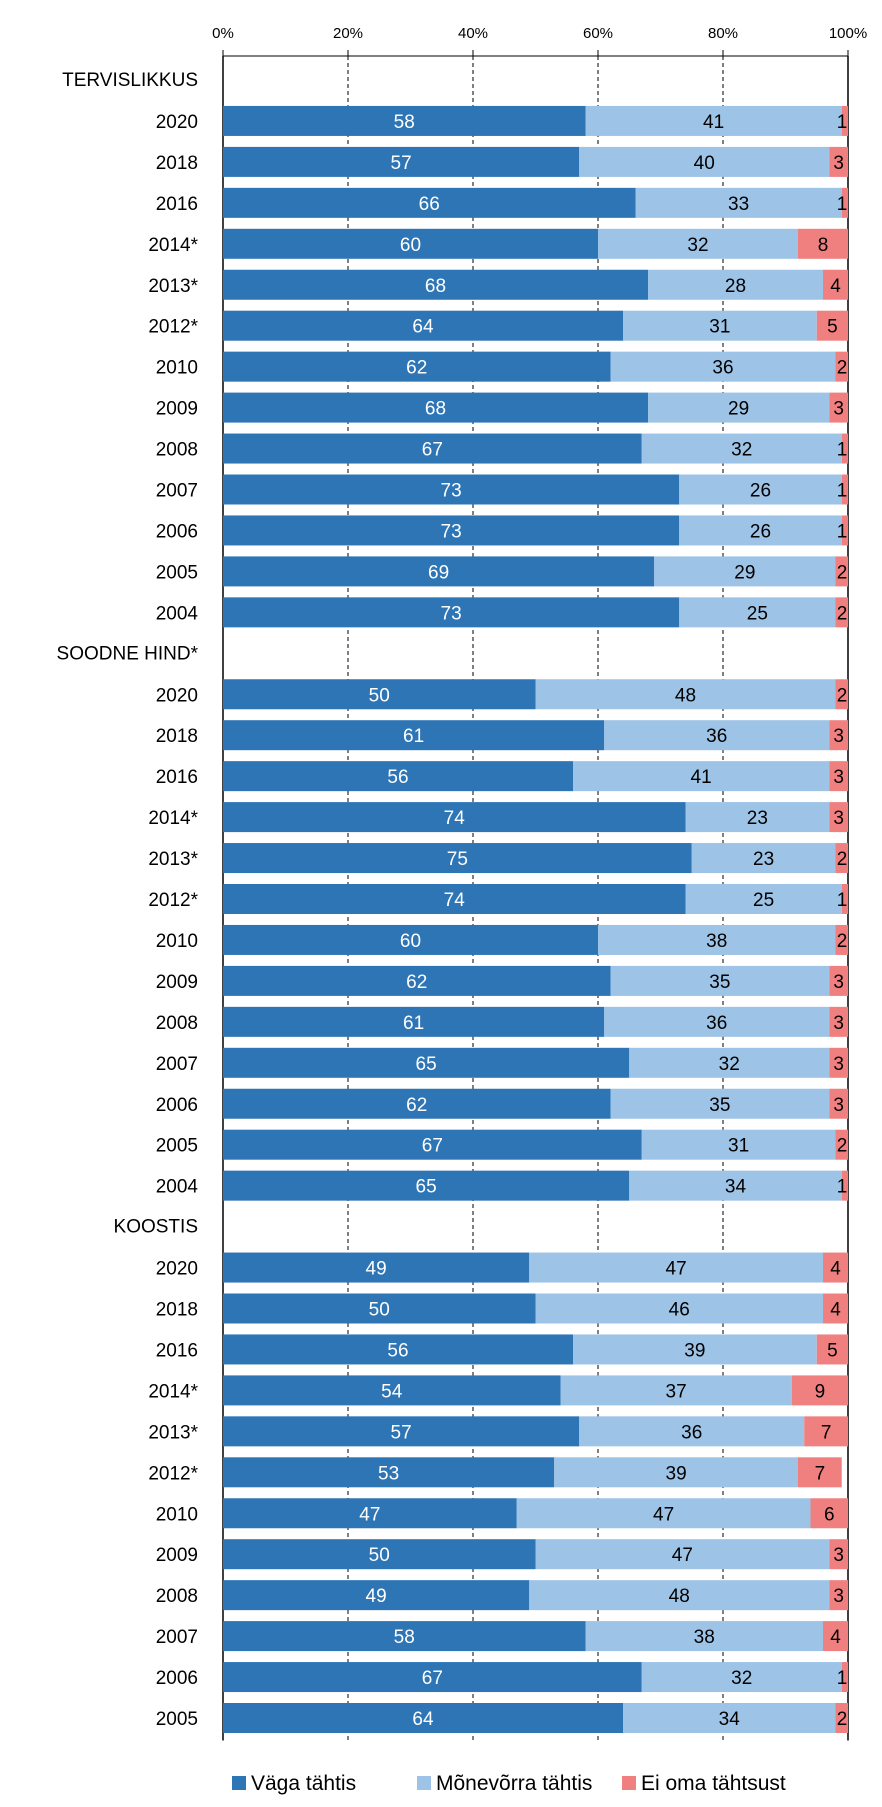  I want to click on year-label: 2014*, so click(173, 245).